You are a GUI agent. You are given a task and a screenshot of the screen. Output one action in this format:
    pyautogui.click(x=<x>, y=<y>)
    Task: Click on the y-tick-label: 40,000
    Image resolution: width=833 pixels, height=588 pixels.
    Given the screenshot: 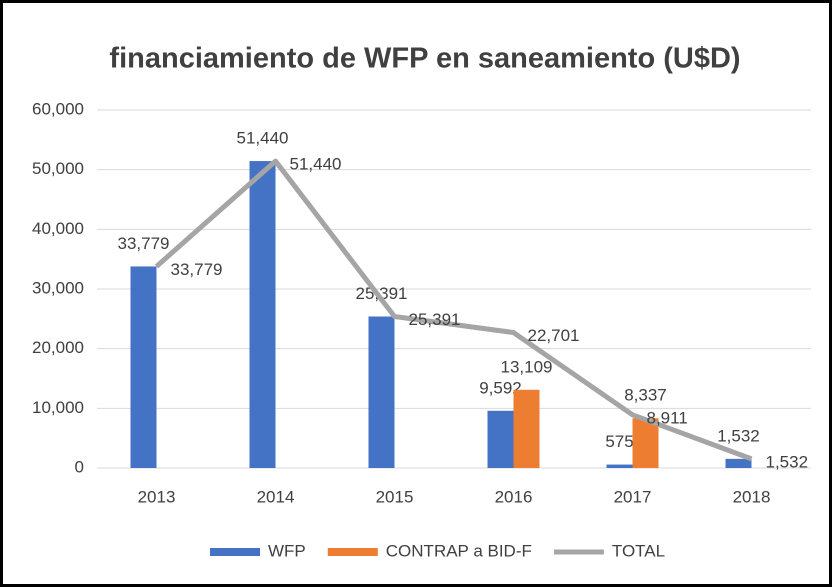 What is the action you would take?
    pyautogui.click(x=58, y=228)
    